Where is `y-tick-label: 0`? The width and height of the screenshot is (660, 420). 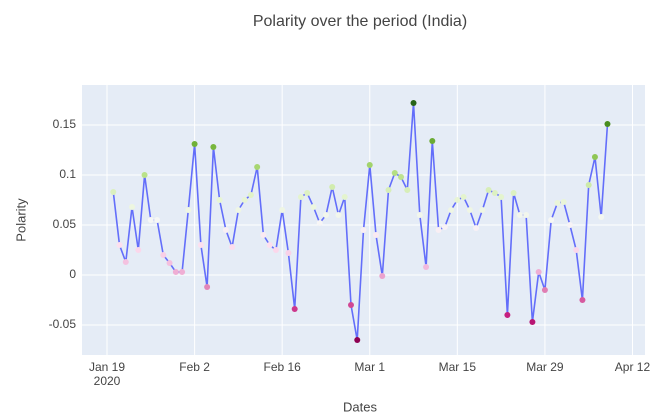 y-tick-label: 0 is located at coordinates (72, 274).